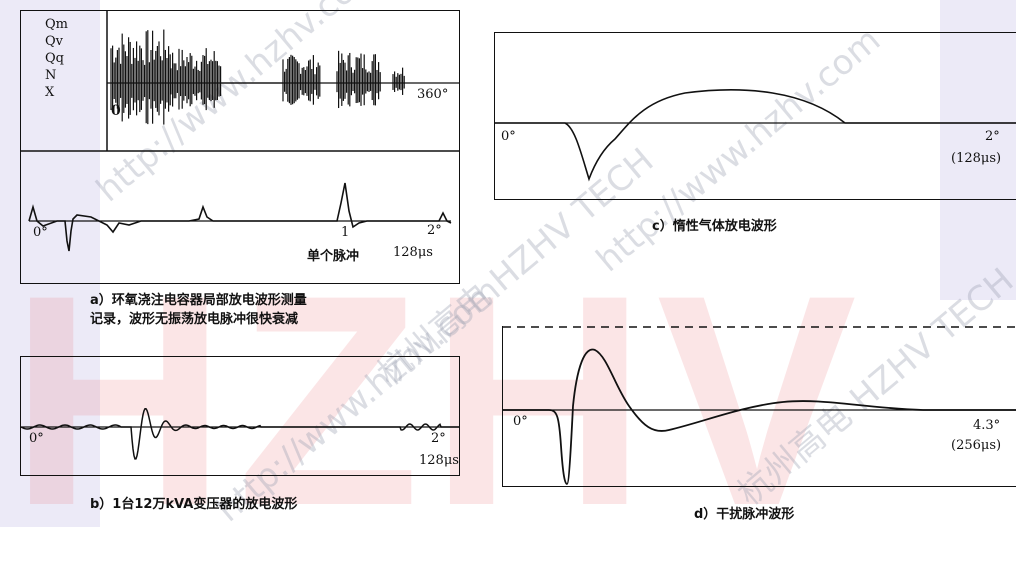 This screenshot has height=568, width=1016. What do you see at coordinates (194, 319) in the screenshot?
I see `caption-a-line2: 记录，波形无振荡放电脉冲很快衰减` at bounding box center [194, 319].